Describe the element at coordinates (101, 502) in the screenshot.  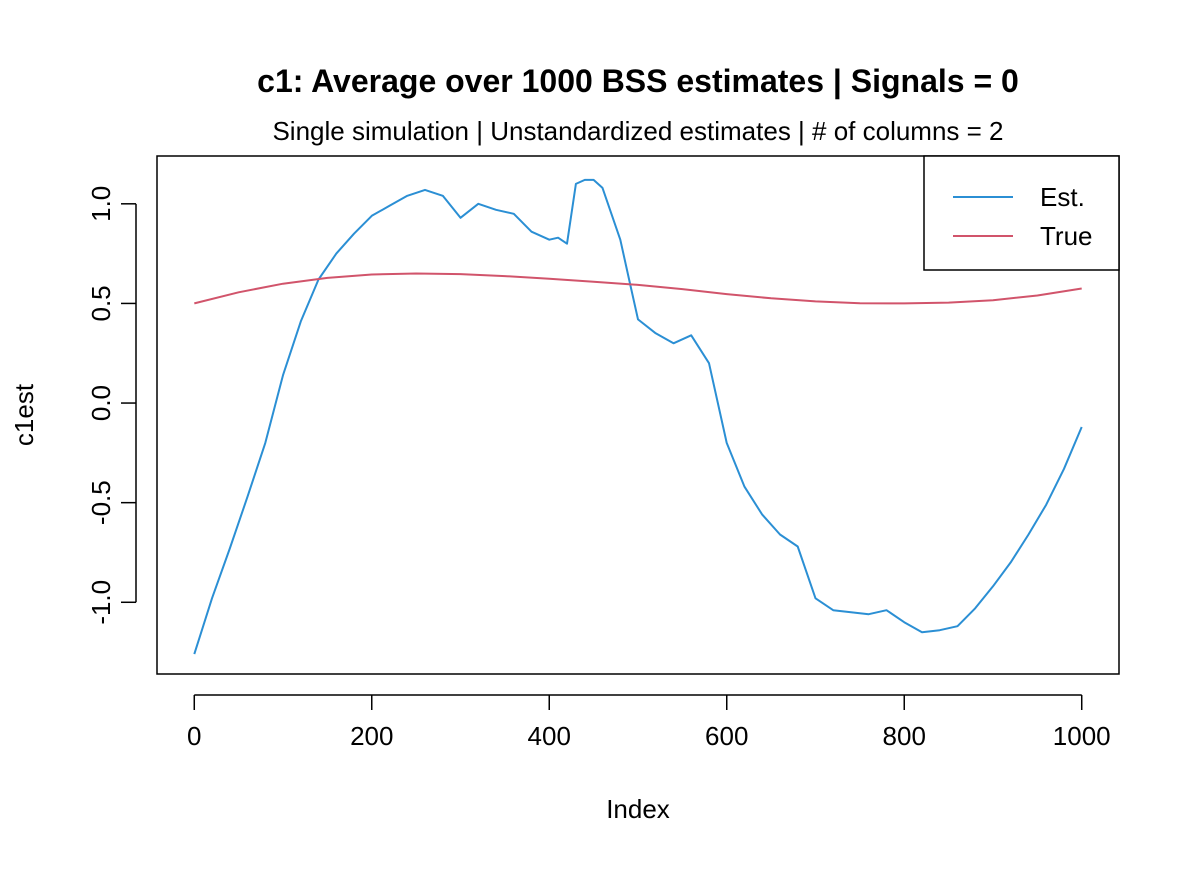
I see `y-tick-label: -0.5` at that location.